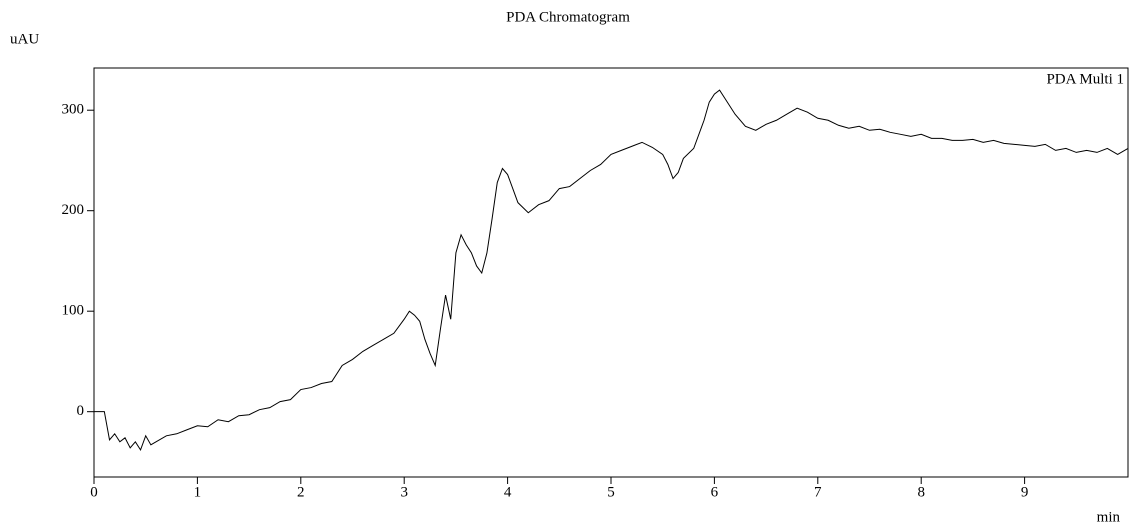 The height and width of the screenshot is (531, 1137). Describe the element at coordinates (404, 492) in the screenshot. I see `x-tick-label: 3` at that location.